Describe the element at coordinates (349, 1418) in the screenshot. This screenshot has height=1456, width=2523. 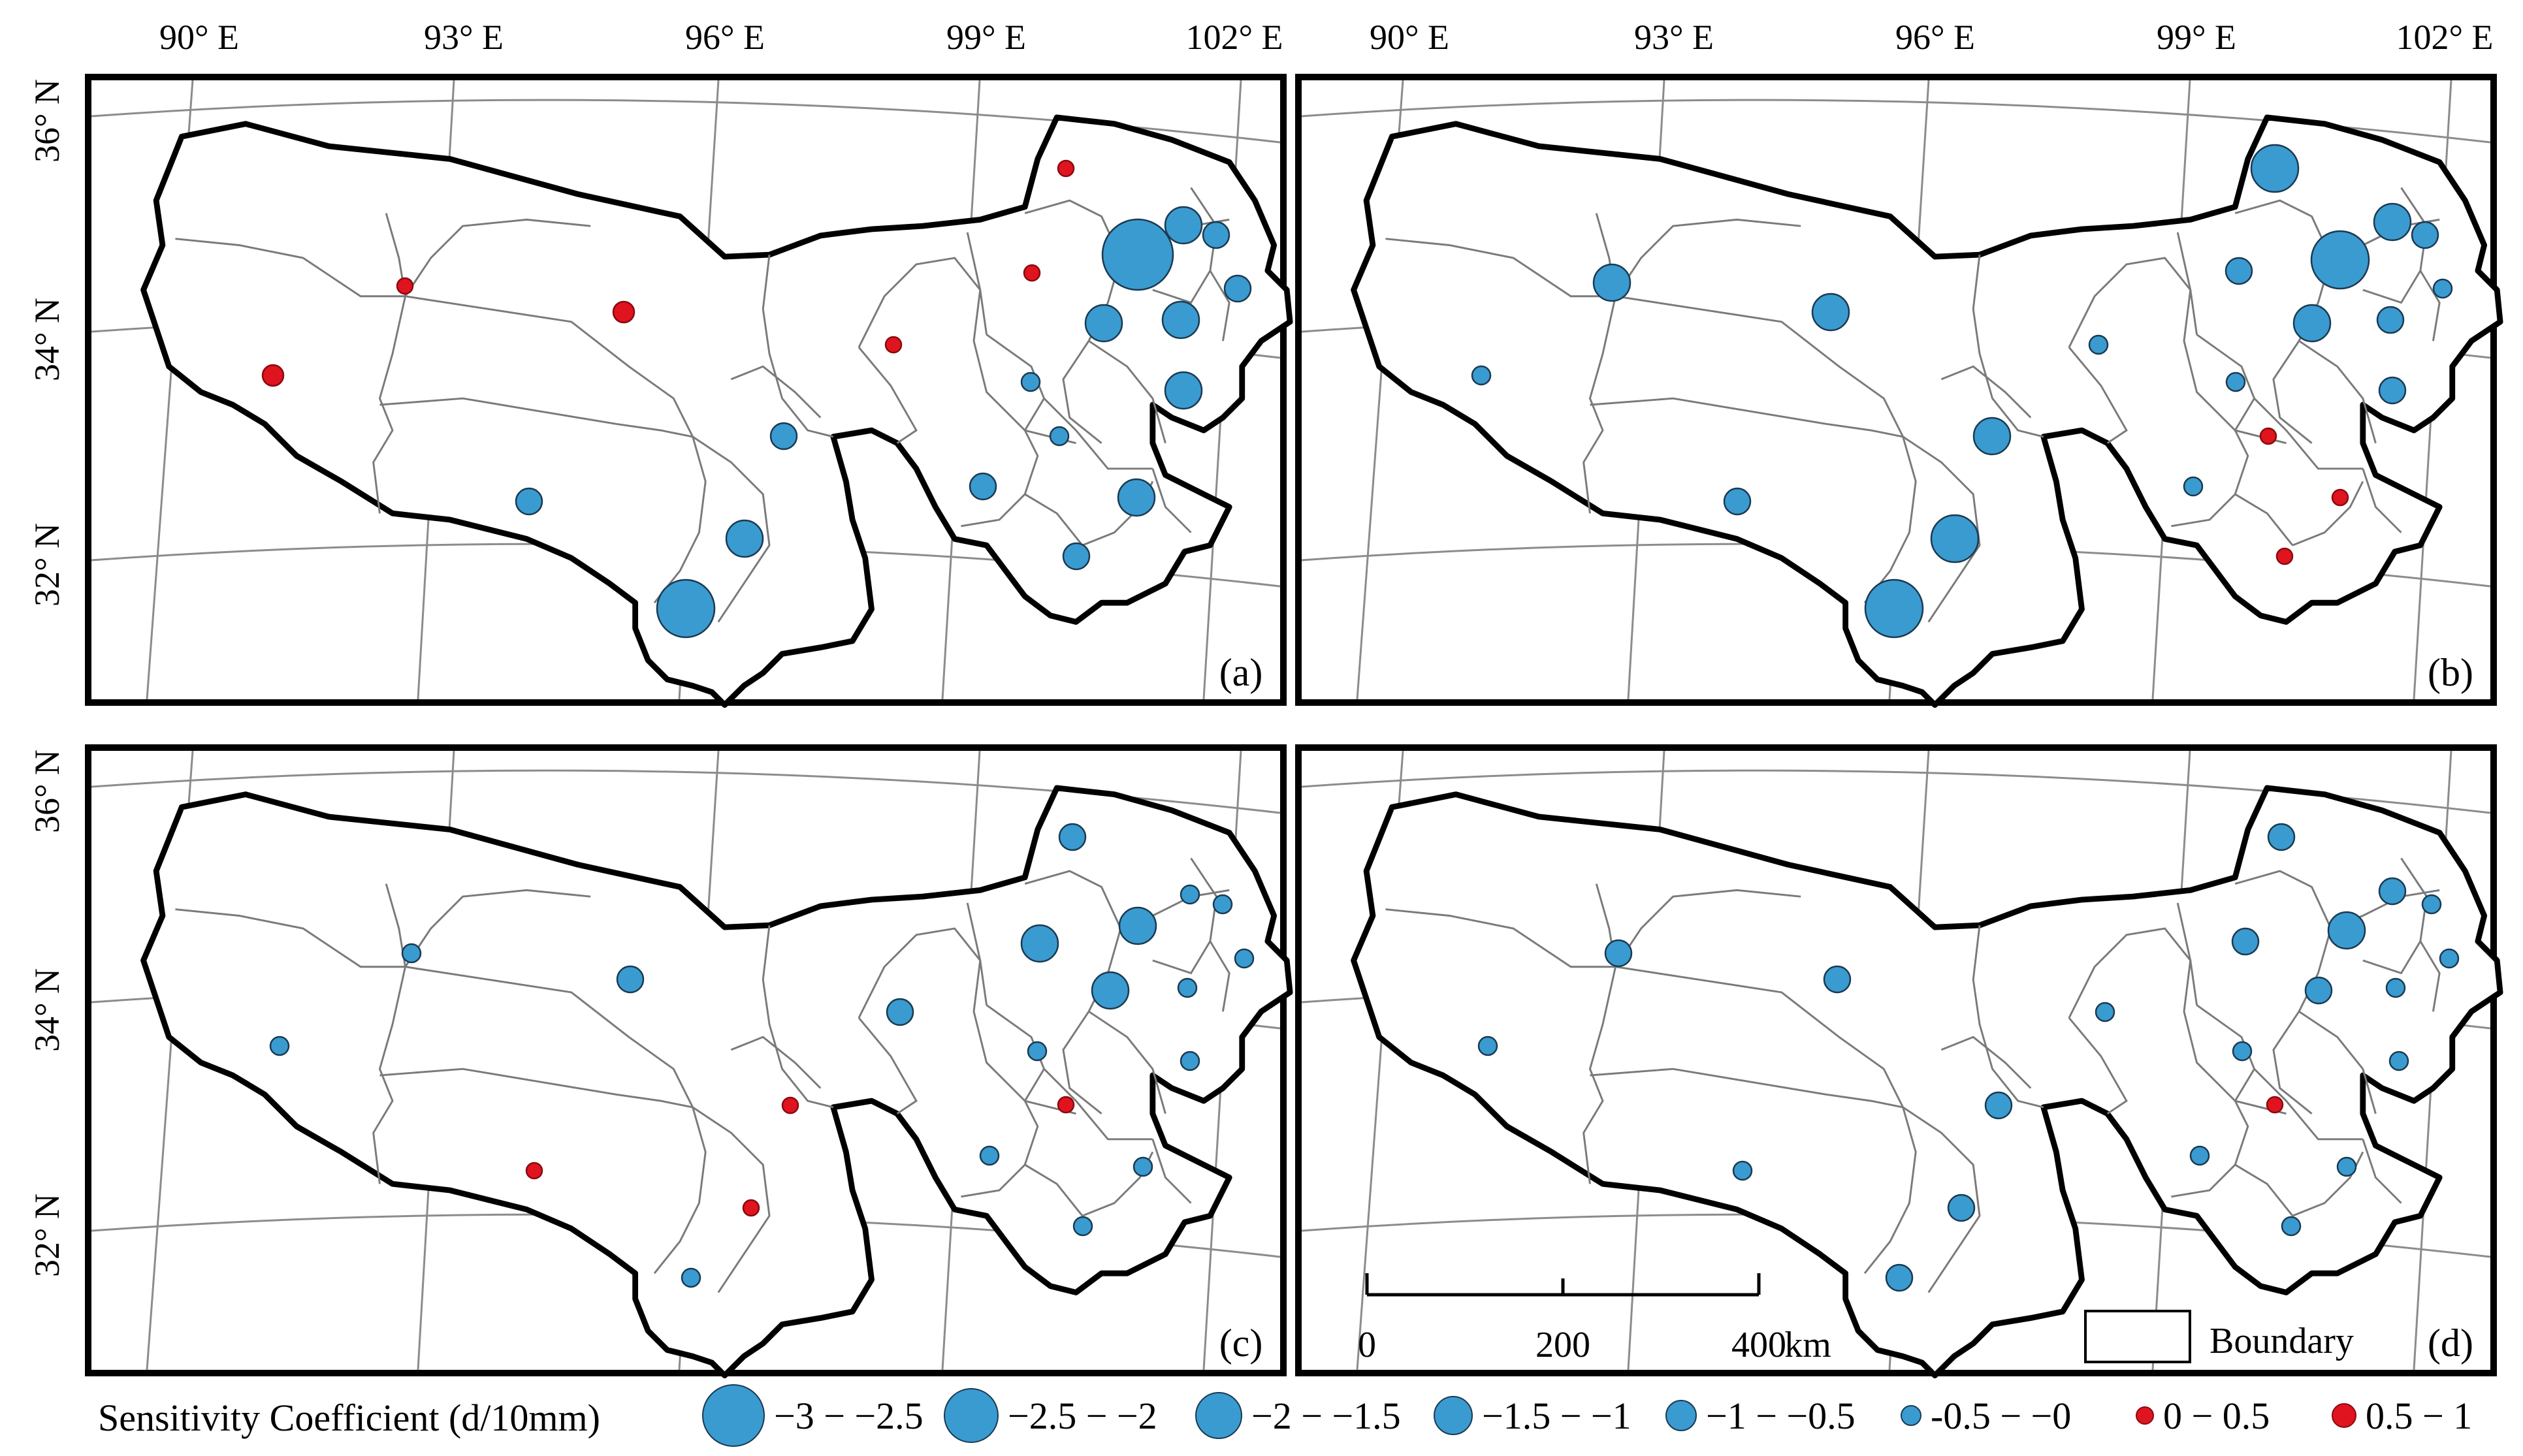
I see `legend-title: Sensitivity Coefficient (d/10mm)` at that location.